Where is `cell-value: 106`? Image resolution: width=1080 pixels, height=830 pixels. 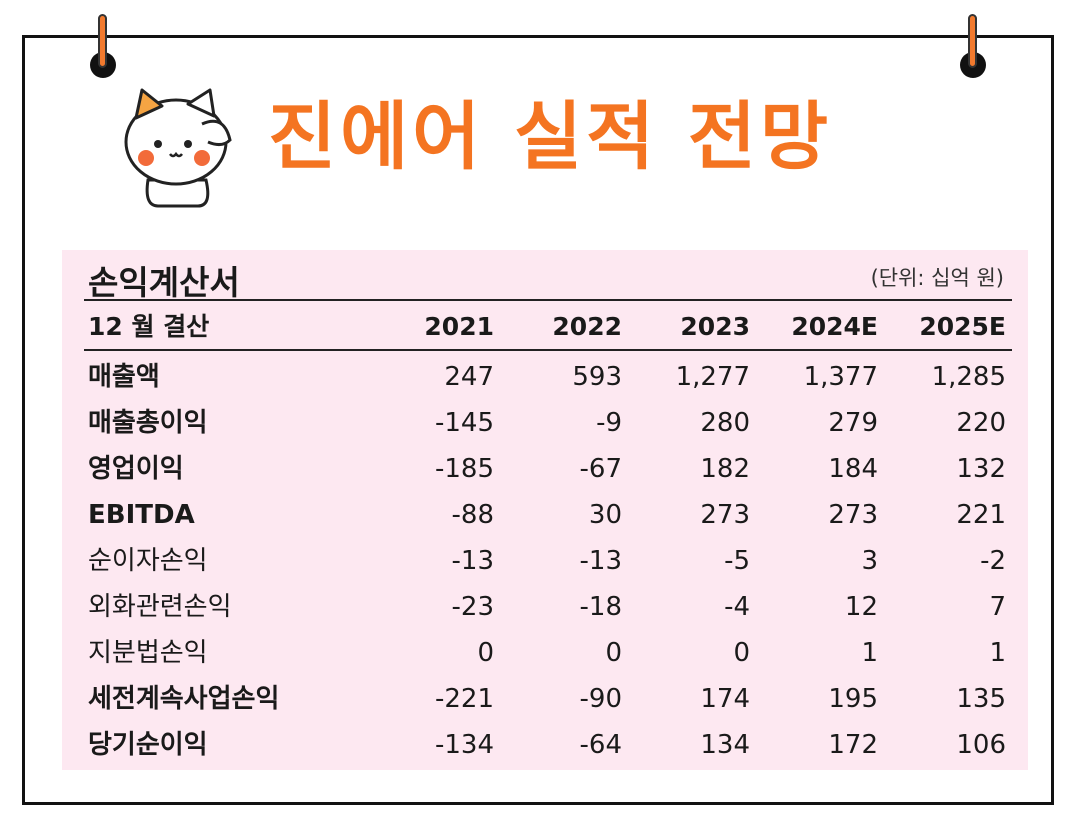 cell-value: 106 is located at coordinates (981, 745).